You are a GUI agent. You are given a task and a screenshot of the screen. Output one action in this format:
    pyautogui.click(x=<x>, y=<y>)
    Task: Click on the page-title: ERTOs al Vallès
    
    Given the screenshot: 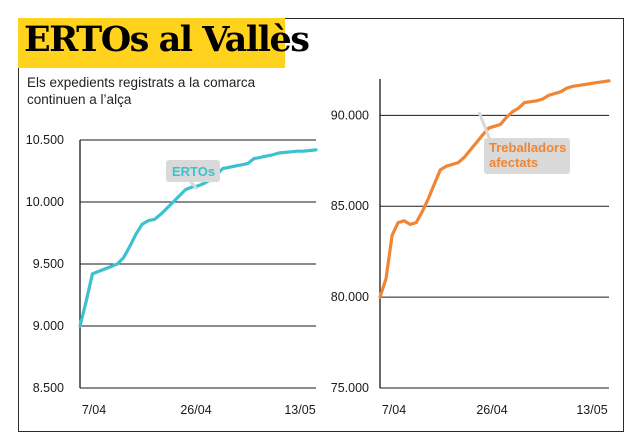 What is the action you would take?
    pyautogui.click(x=167, y=39)
    